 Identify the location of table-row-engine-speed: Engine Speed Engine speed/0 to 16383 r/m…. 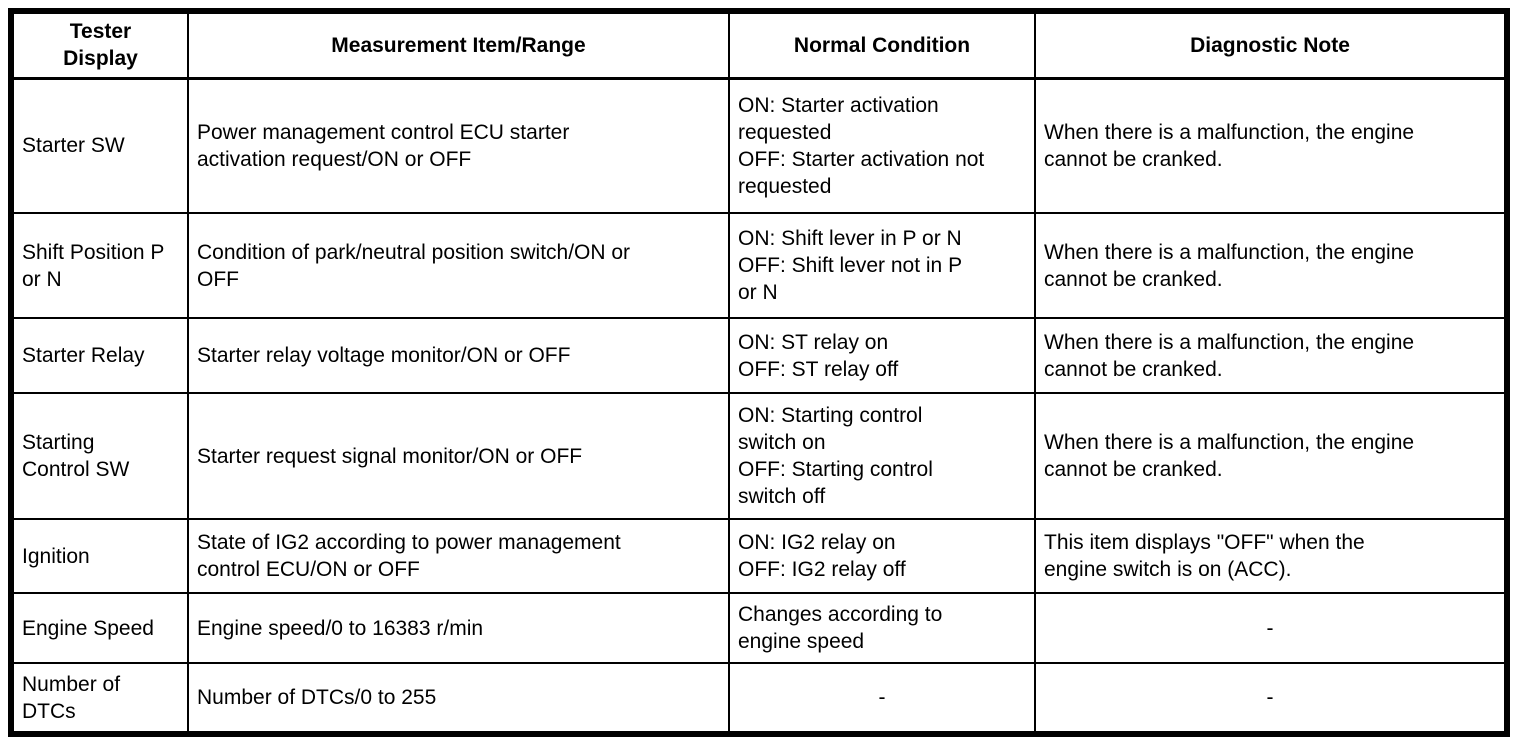
(759, 628).